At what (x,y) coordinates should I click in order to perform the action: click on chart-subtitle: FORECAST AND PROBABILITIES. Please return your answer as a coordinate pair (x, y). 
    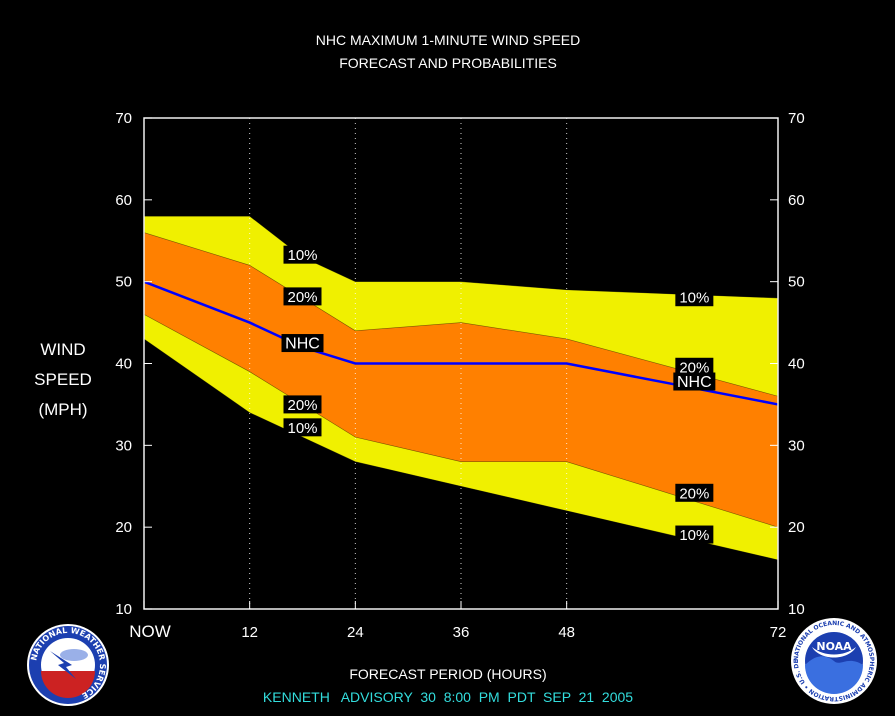
    Looking at the image, I should click on (448, 63).